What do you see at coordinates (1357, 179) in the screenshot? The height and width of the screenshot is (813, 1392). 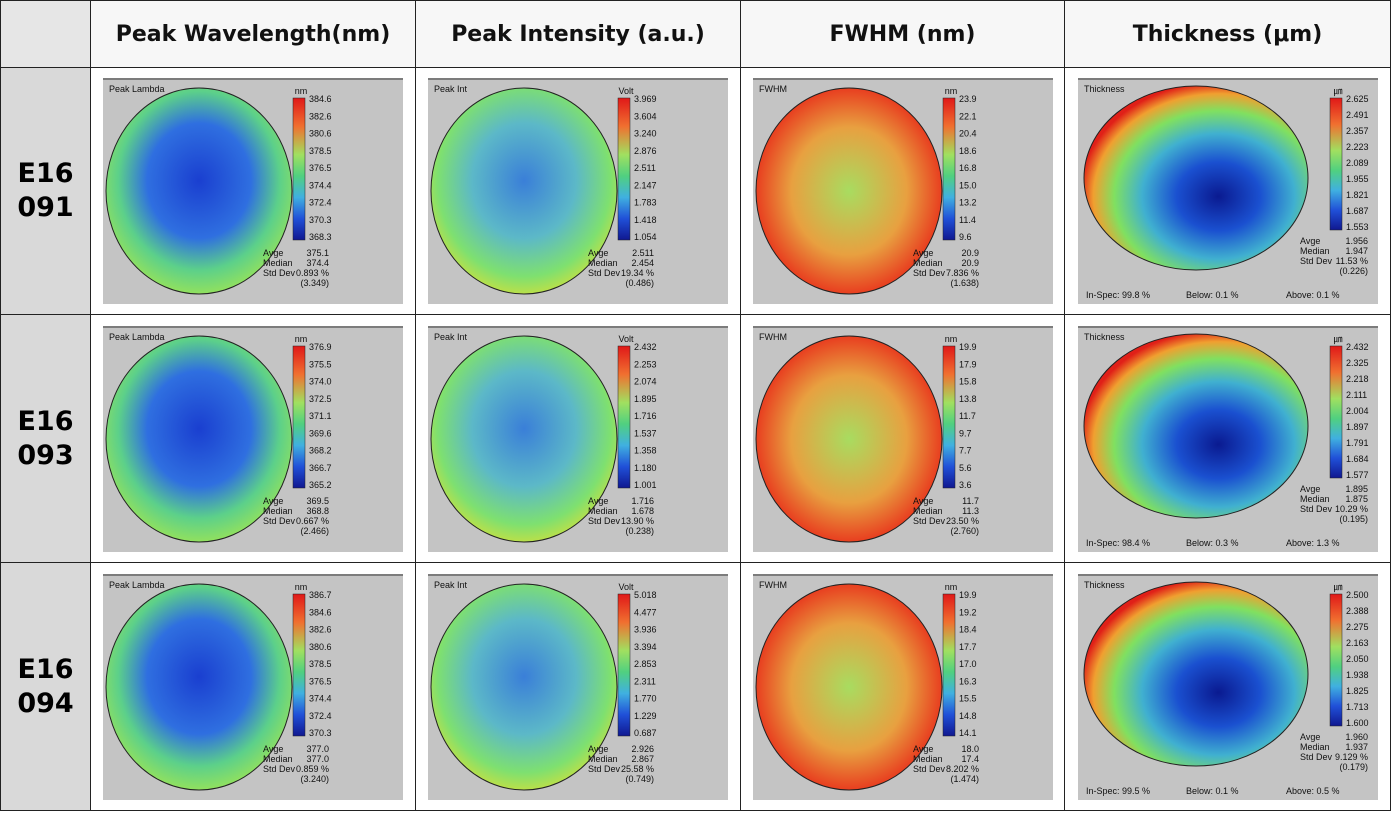 I see `scale-label: 1.955` at bounding box center [1357, 179].